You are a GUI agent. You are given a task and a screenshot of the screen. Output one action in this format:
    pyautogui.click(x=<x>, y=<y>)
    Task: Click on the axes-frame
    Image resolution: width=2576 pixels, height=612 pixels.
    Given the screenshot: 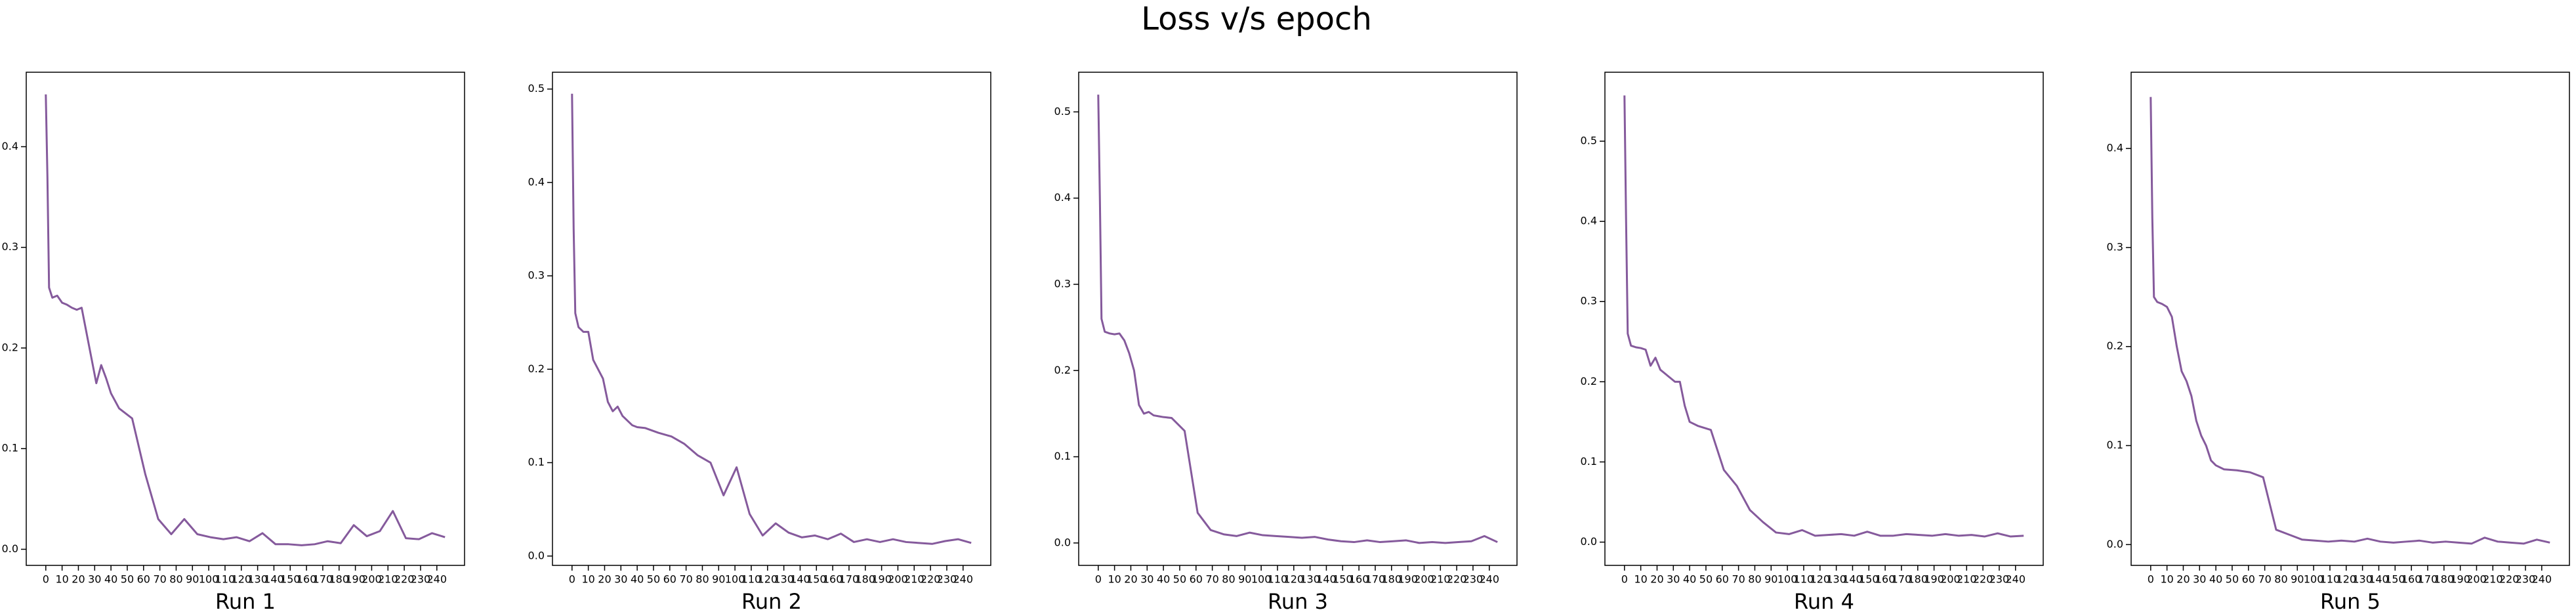 What is the action you would take?
    pyautogui.click(x=771, y=319)
    